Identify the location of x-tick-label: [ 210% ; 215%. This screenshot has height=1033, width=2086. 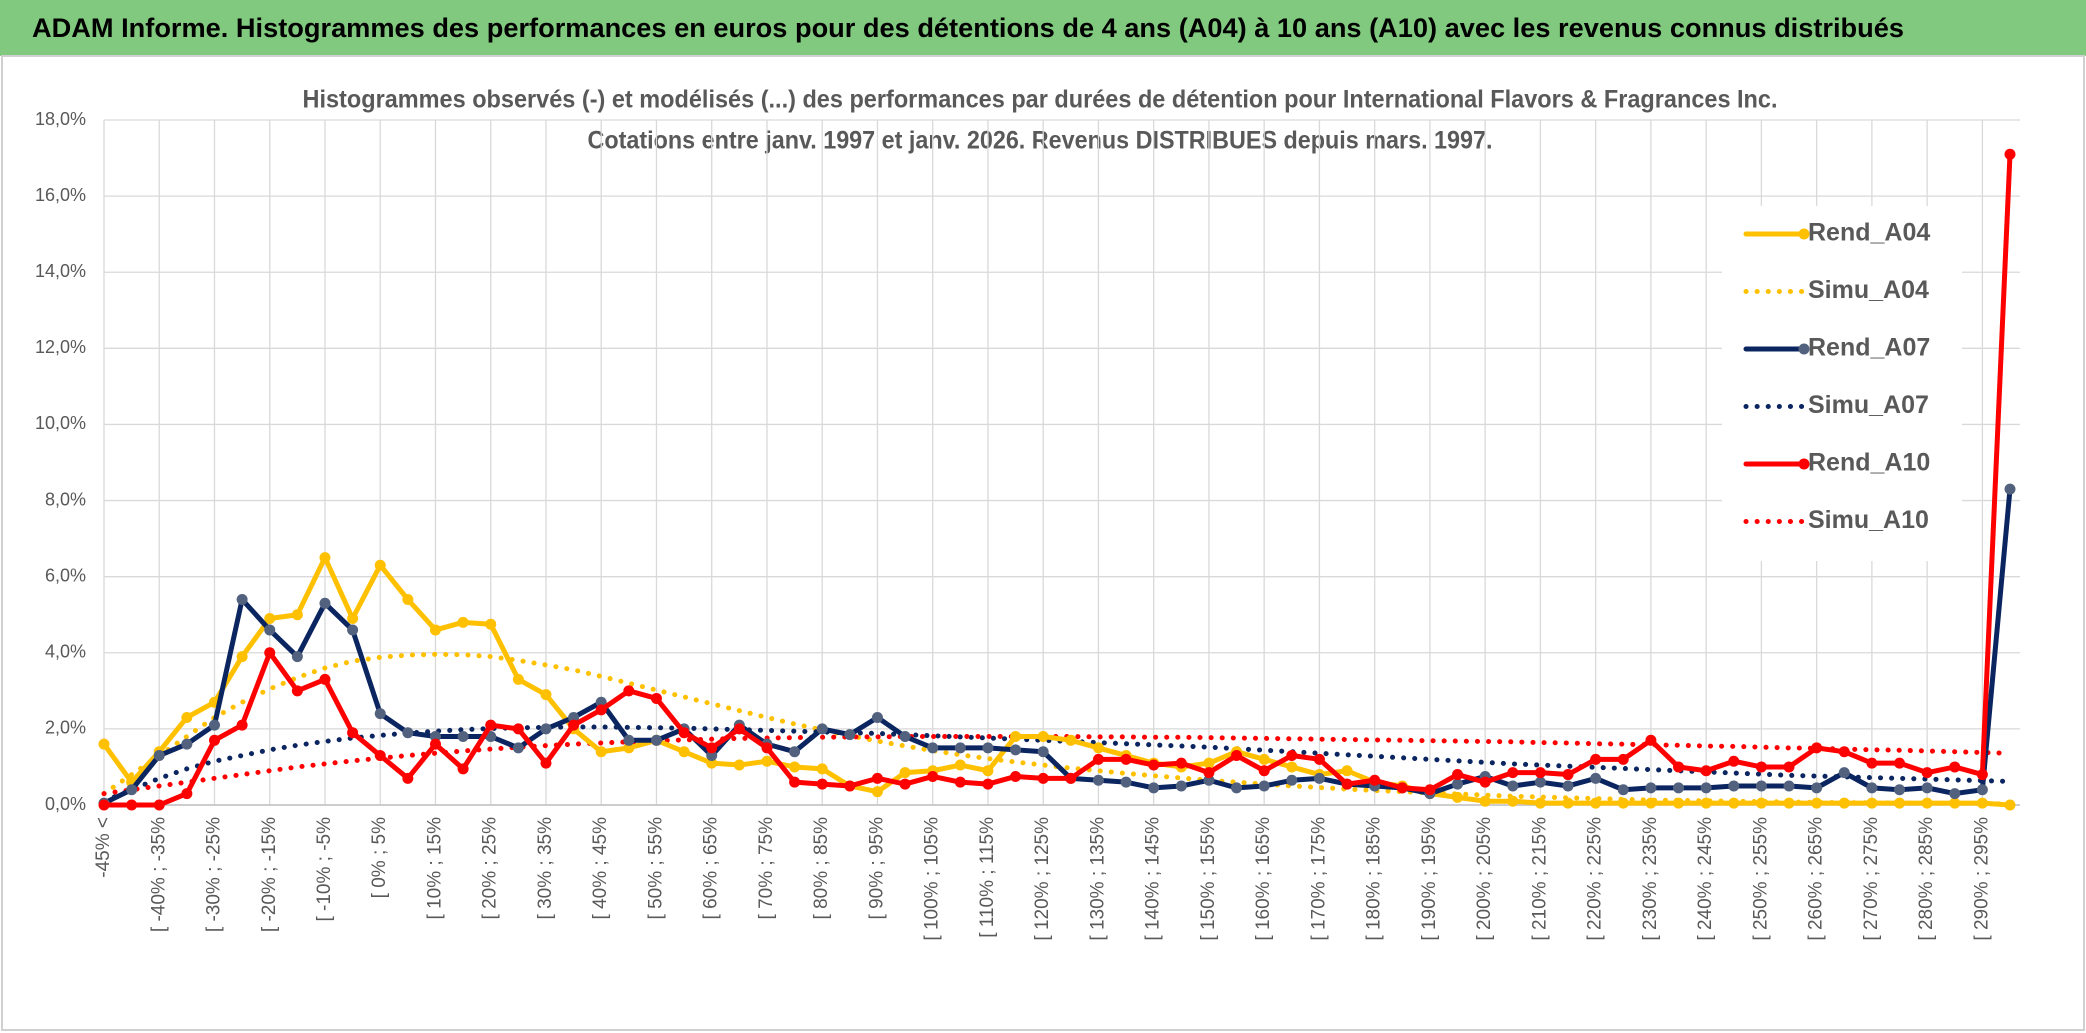
(1539, 879).